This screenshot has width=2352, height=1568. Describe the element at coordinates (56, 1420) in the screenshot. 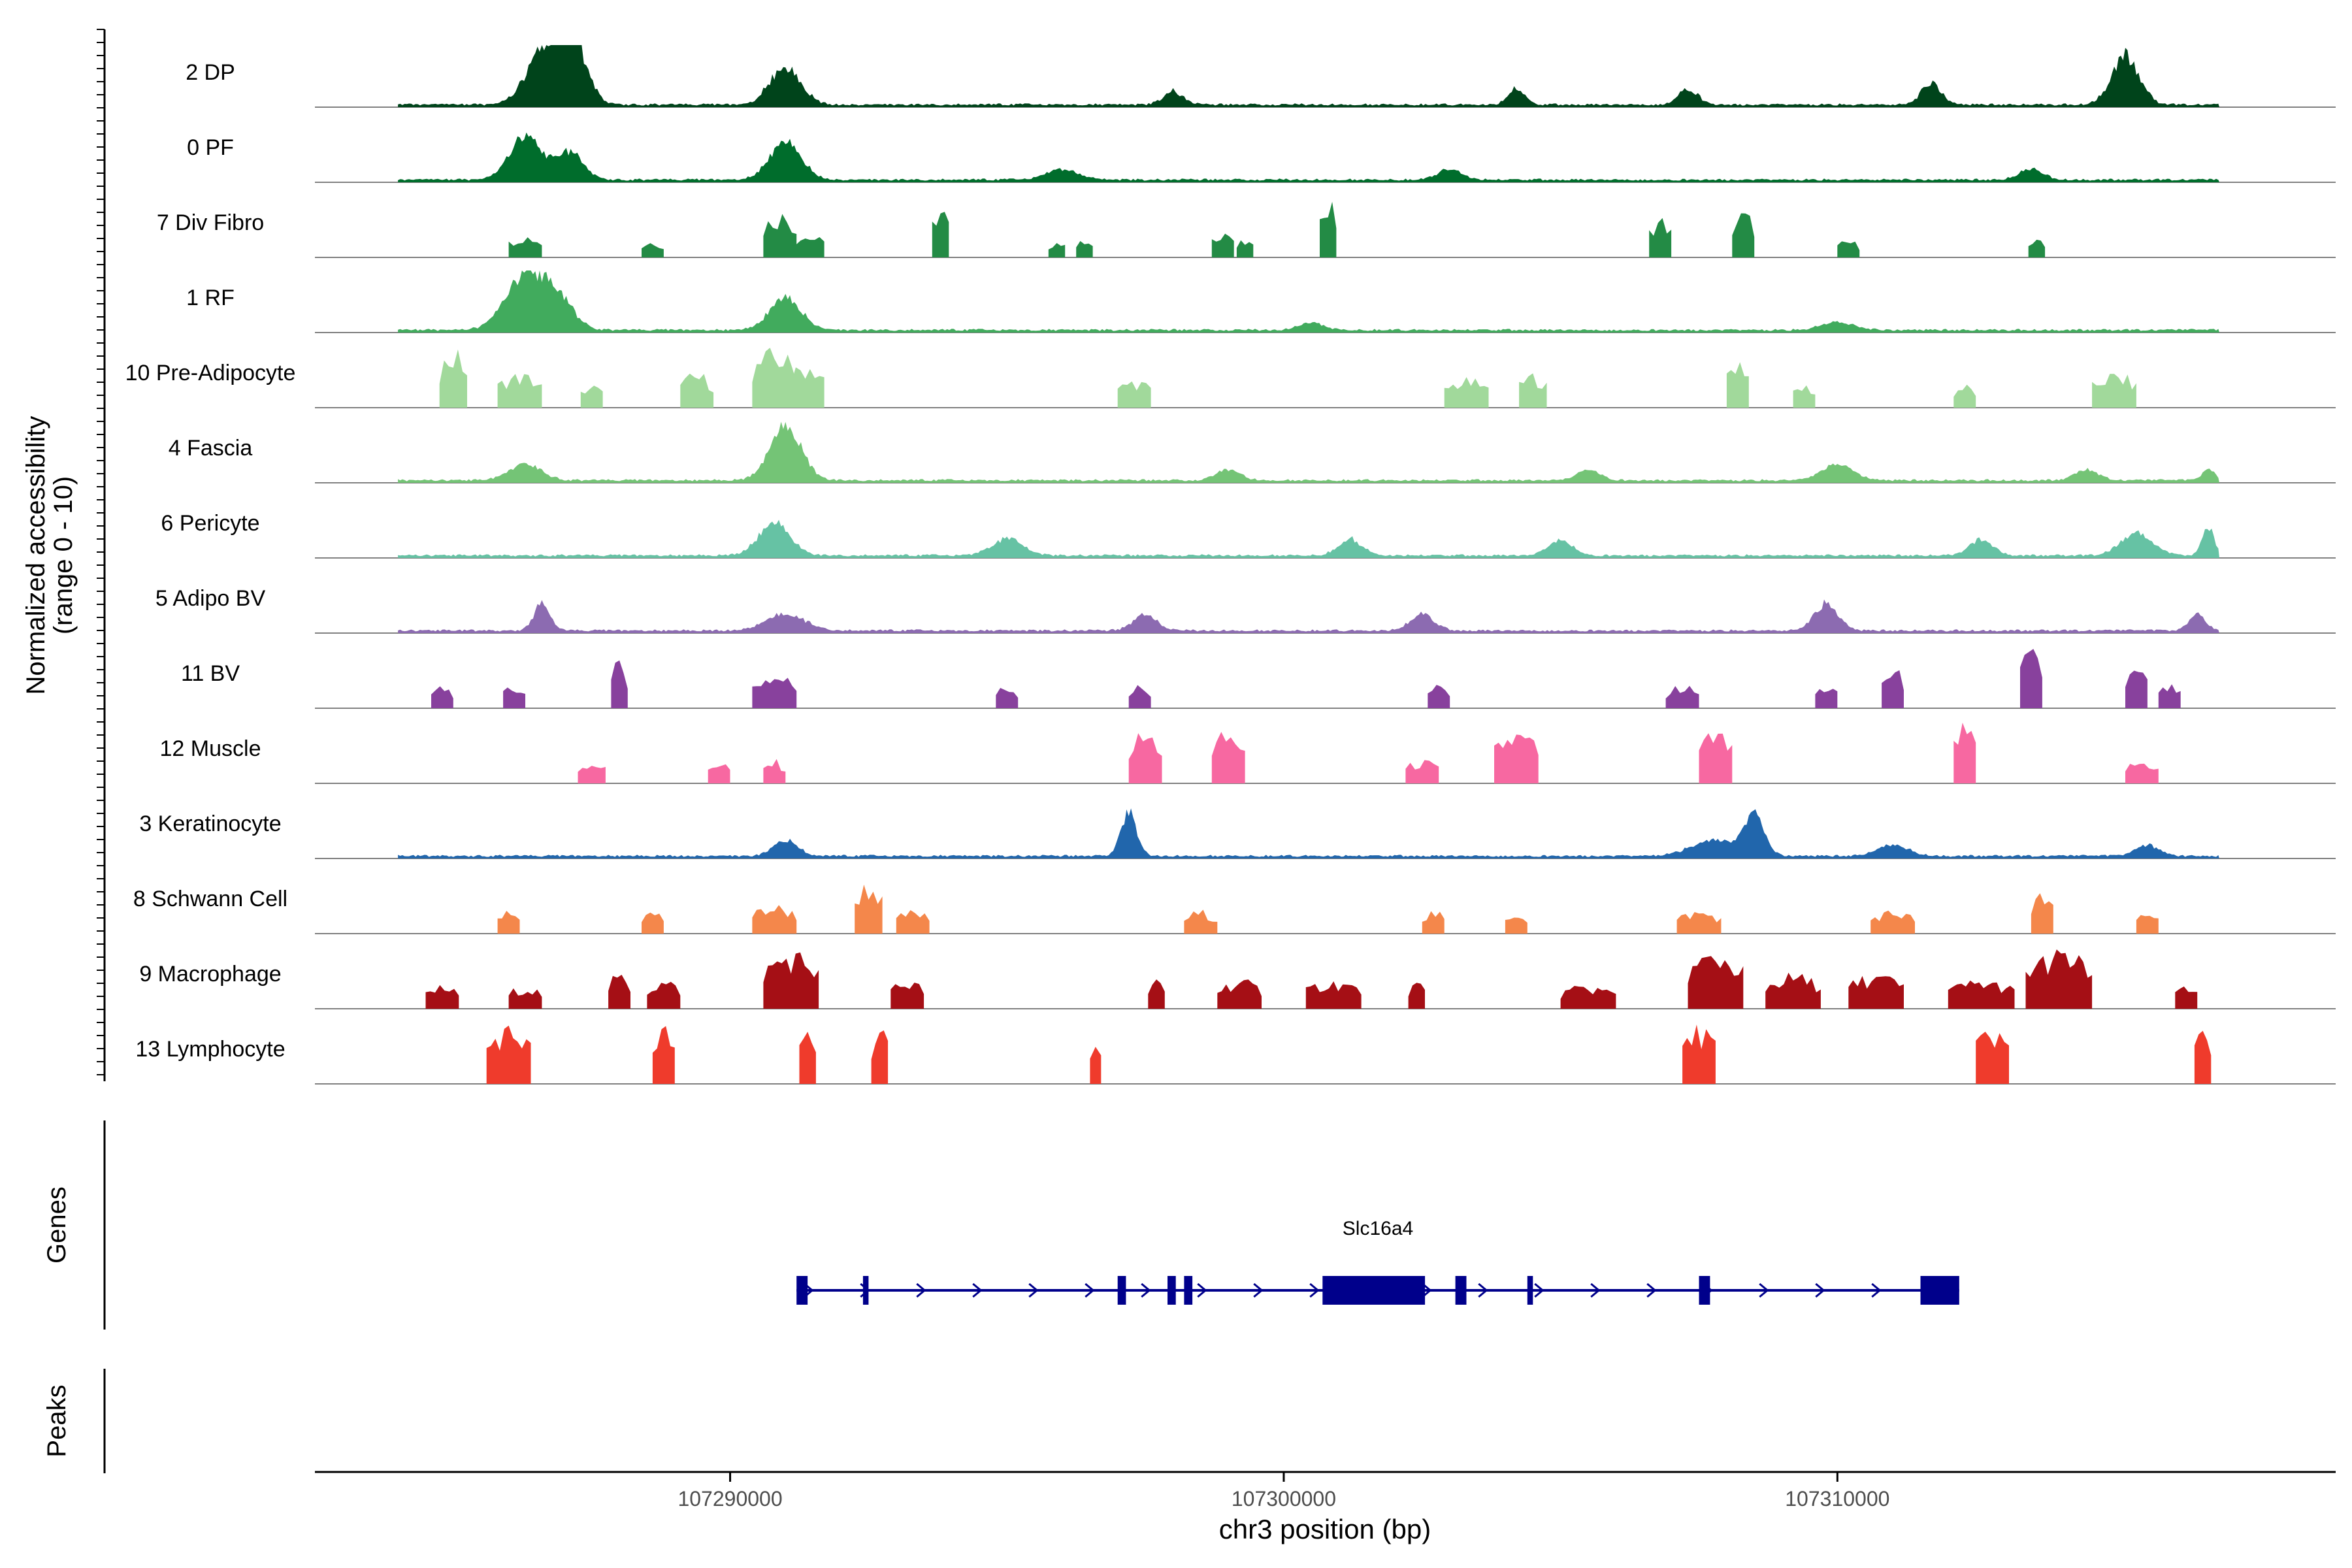

I see `peaks-panel-label: Peaks` at that location.